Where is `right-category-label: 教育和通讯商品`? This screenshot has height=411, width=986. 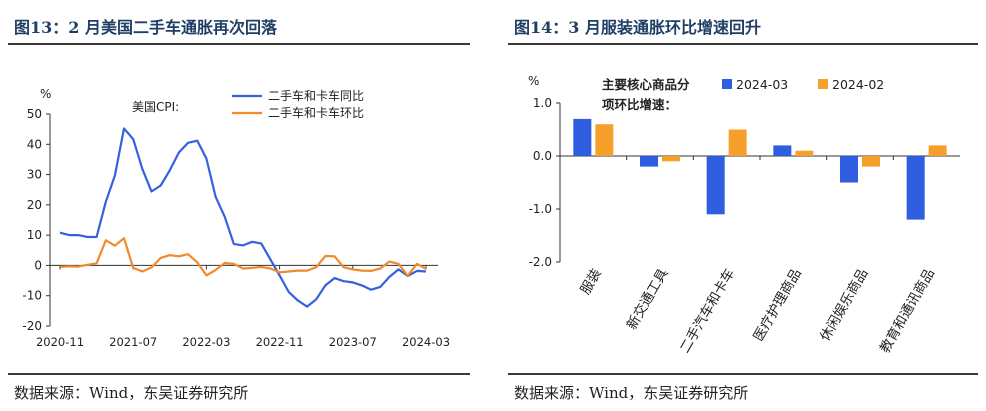 right-category-label: 教育和通讯商品 is located at coordinates (907, 311).